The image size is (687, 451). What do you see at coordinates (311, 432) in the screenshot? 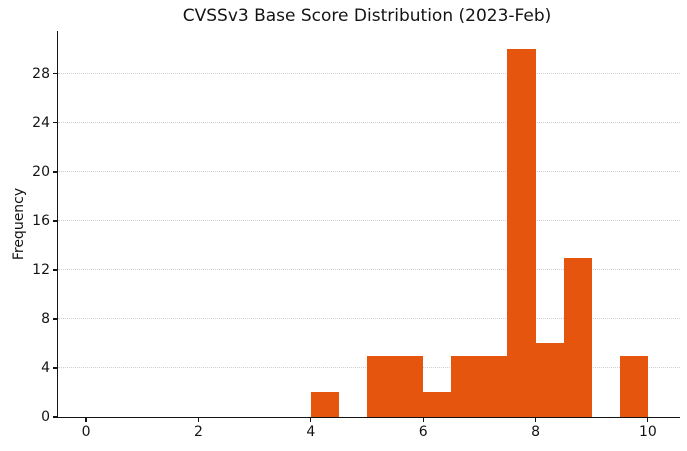
I see `x-tick-label: 4` at bounding box center [311, 432].